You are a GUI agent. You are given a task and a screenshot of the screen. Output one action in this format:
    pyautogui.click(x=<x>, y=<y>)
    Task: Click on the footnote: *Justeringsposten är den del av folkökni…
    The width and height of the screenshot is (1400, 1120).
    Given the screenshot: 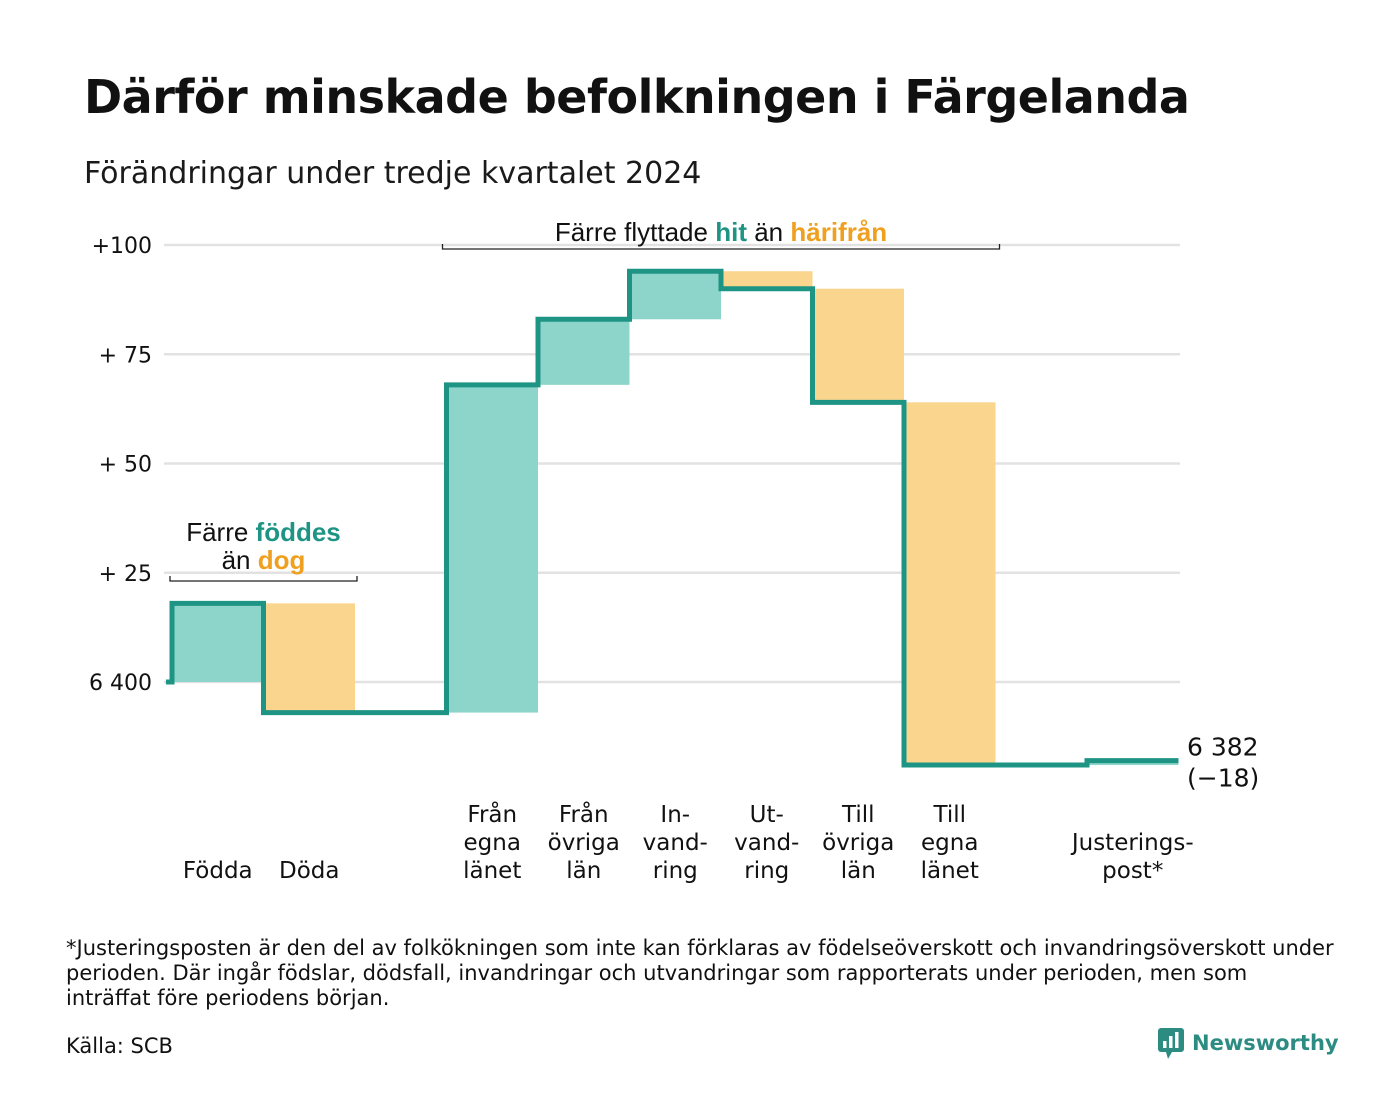 What is the action you would take?
    pyautogui.click(x=700, y=973)
    